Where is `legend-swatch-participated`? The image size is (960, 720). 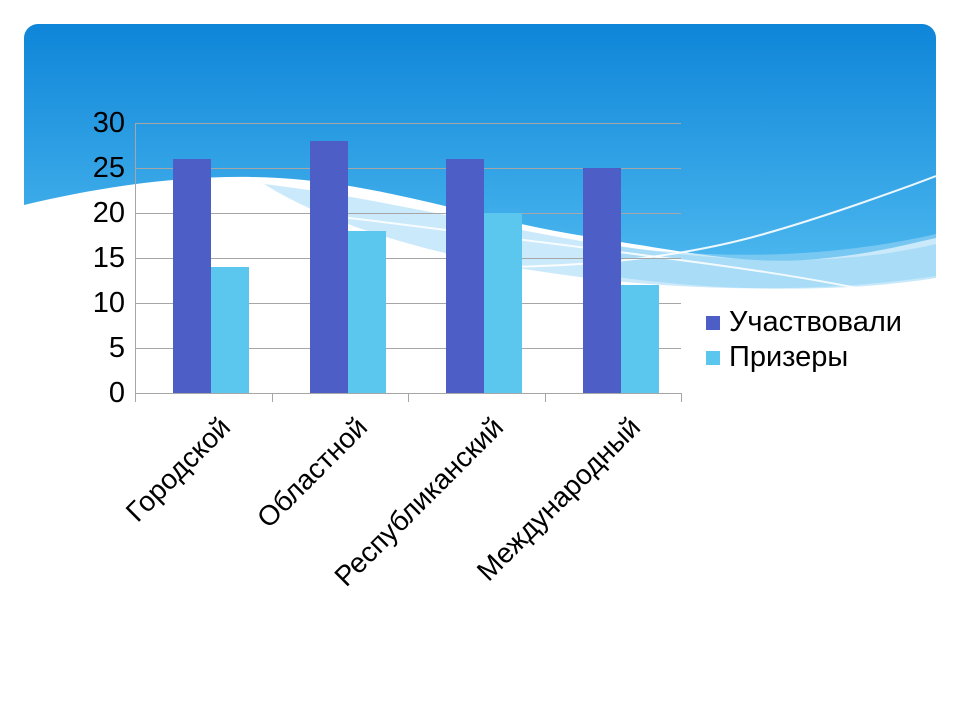
legend-swatch-participated is located at coordinates (713, 322).